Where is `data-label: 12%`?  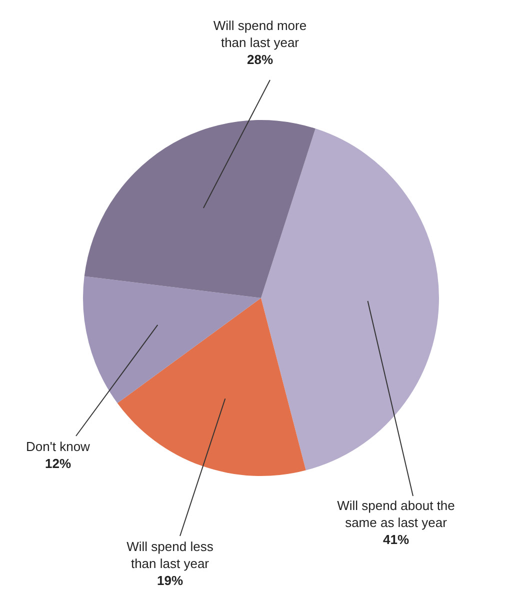
data-label: 12% is located at coordinates (58, 463).